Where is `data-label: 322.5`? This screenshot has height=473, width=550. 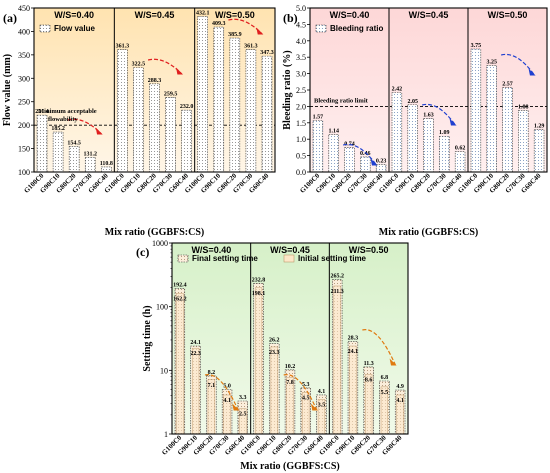
data-label: 322.5 is located at coordinates (139, 65).